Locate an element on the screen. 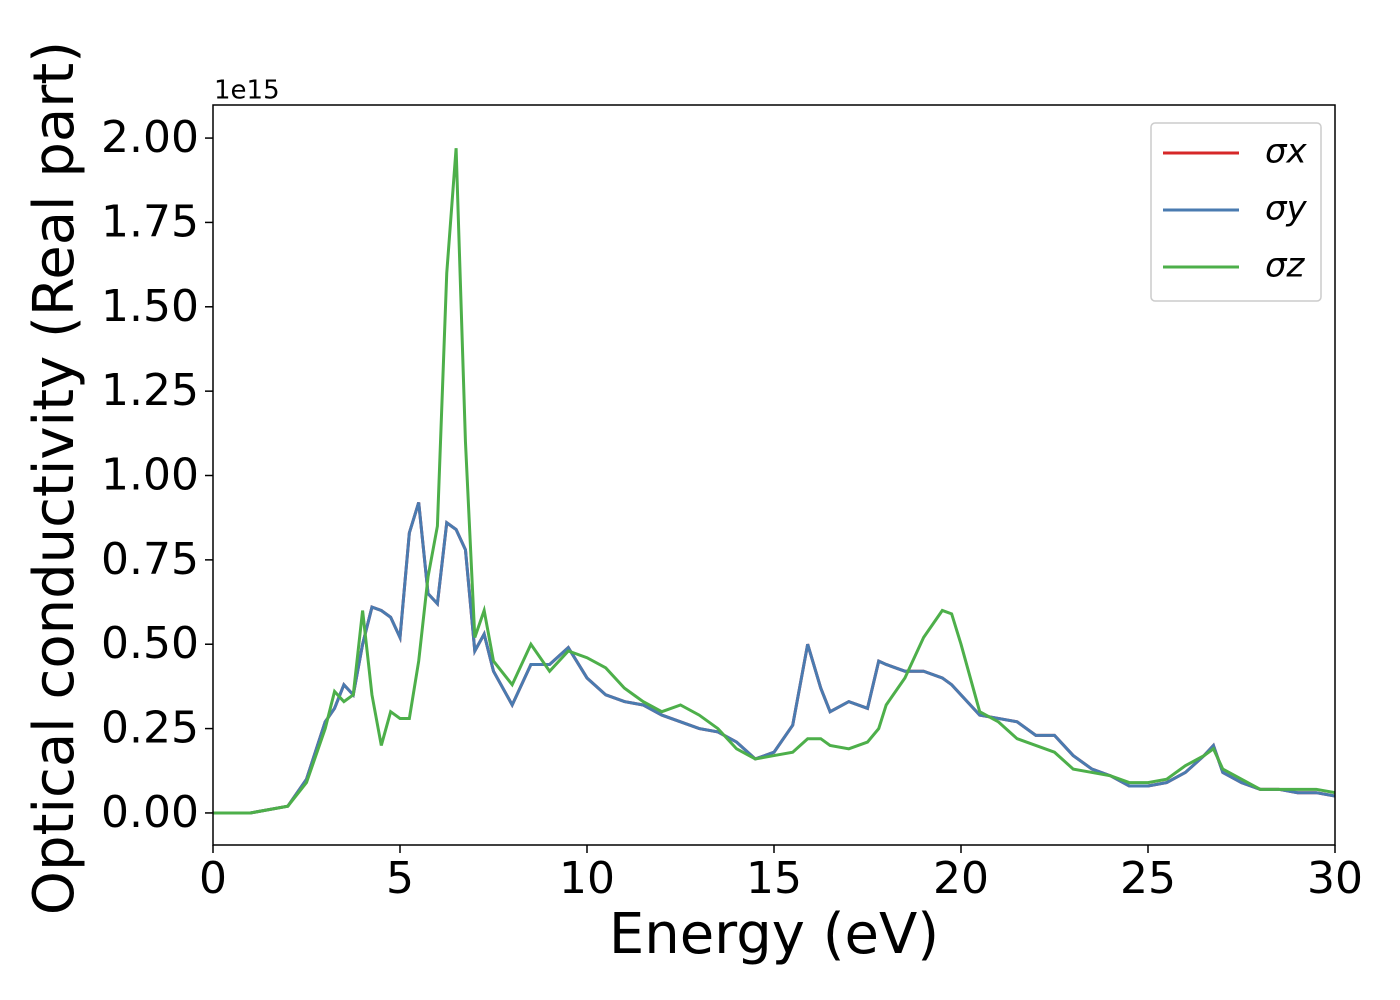  legend-label: σy is located at coordinates (1286, 209).